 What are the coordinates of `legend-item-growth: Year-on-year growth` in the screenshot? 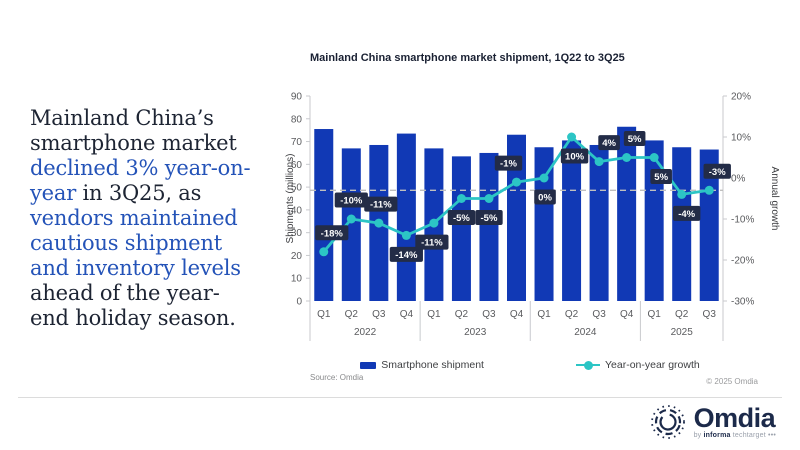 It's located at (637, 365).